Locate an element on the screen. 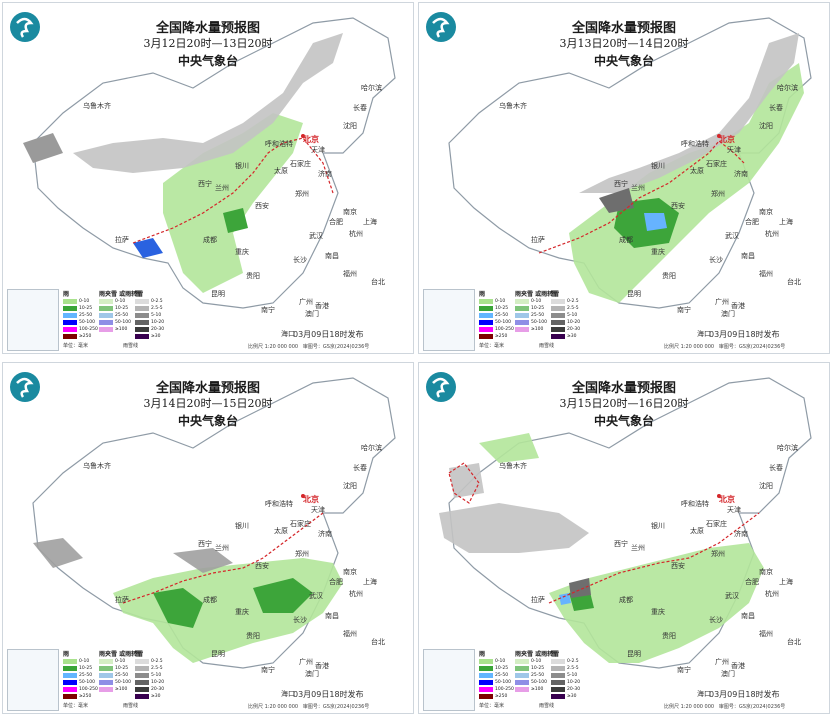 This screenshot has width=831, height=716. city-taibei: 台北 is located at coordinates (794, 642).